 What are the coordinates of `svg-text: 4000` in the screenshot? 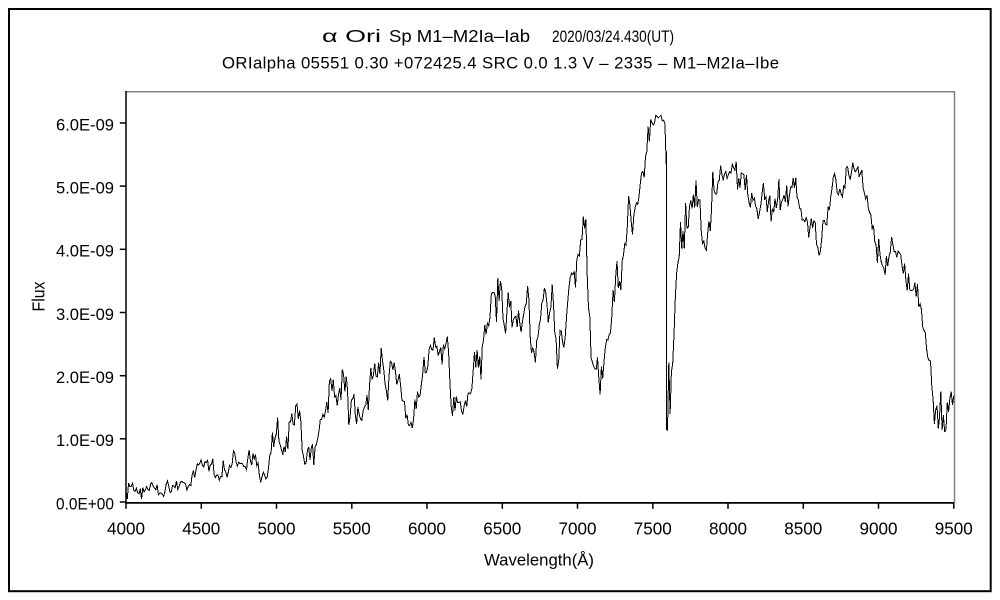 It's located at (126, 529).